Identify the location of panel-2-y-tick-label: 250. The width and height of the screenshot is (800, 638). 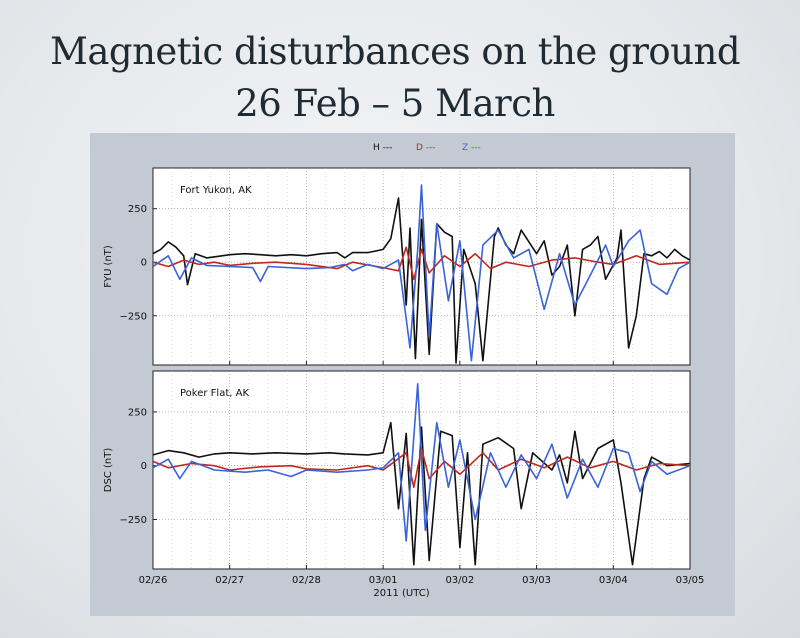
(137, 412).